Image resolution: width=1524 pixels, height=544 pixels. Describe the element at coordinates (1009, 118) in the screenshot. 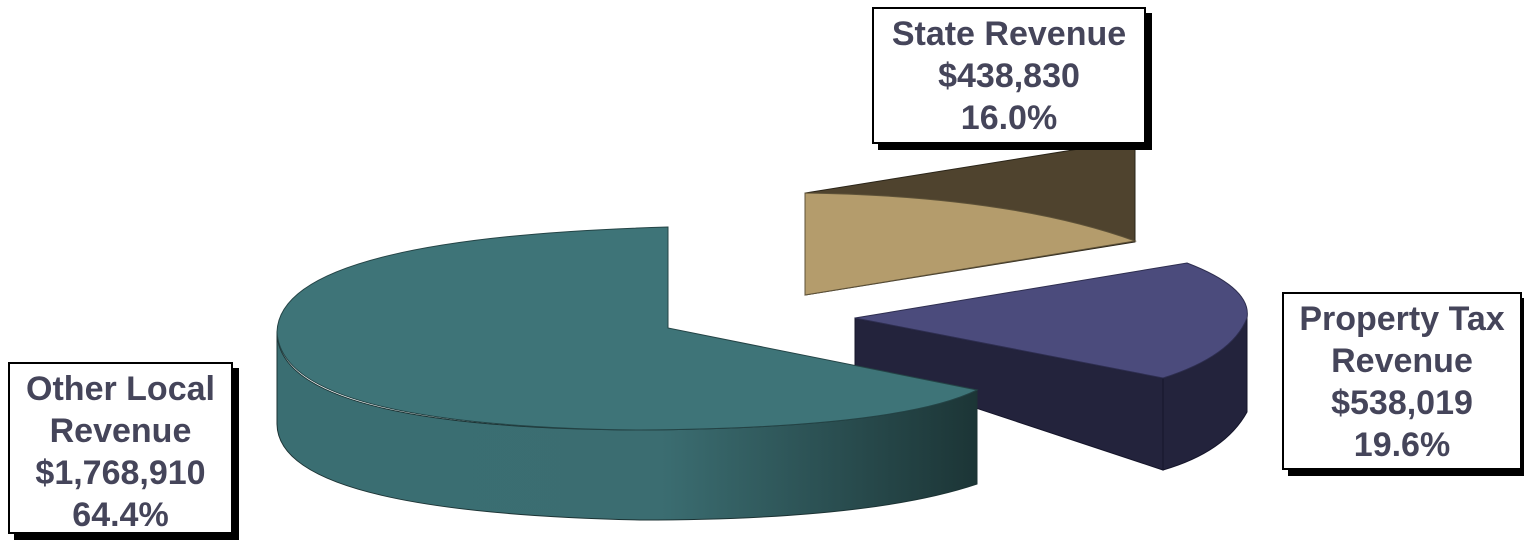

I see `label-state-revenue-percent: 16.0%` at that location.